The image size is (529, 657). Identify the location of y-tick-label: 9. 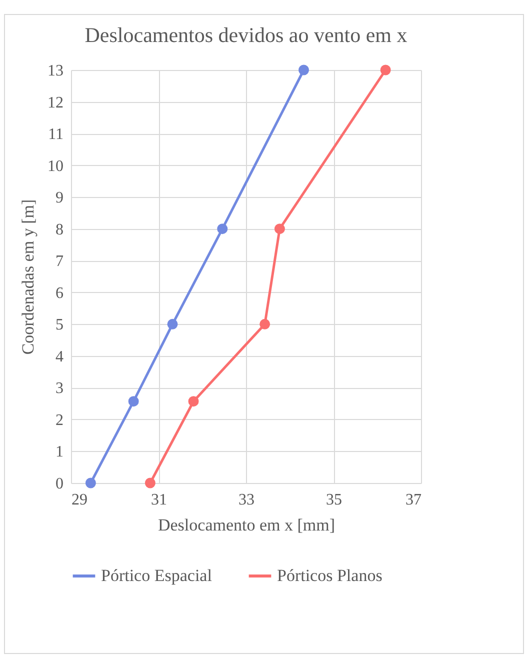
(60, 198).